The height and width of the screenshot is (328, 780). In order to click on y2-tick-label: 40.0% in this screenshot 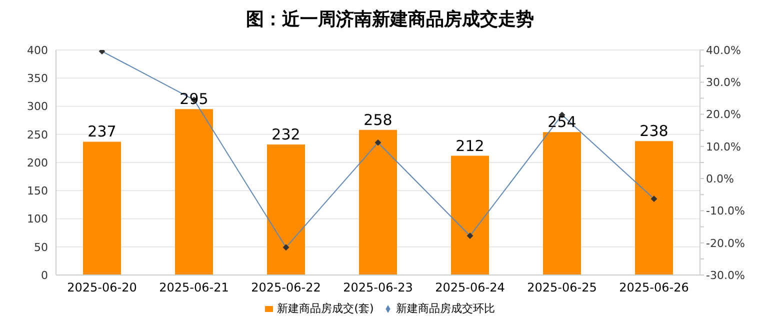, I will do `click(723, 50)`.